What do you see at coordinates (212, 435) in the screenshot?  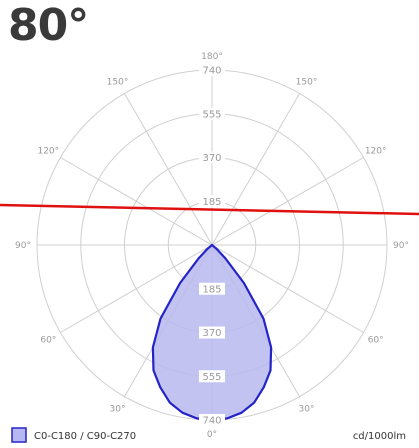 I see `angle-tick-label: 0°` at bounding box center [212, 435].